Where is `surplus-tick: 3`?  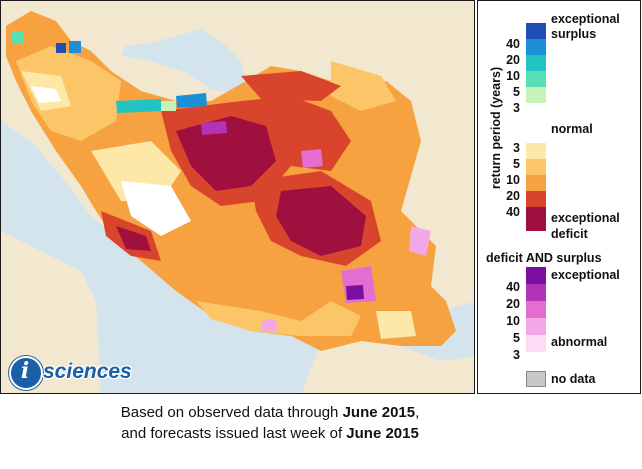 surplus-tick: 3 is located at coordinates (516, 108).